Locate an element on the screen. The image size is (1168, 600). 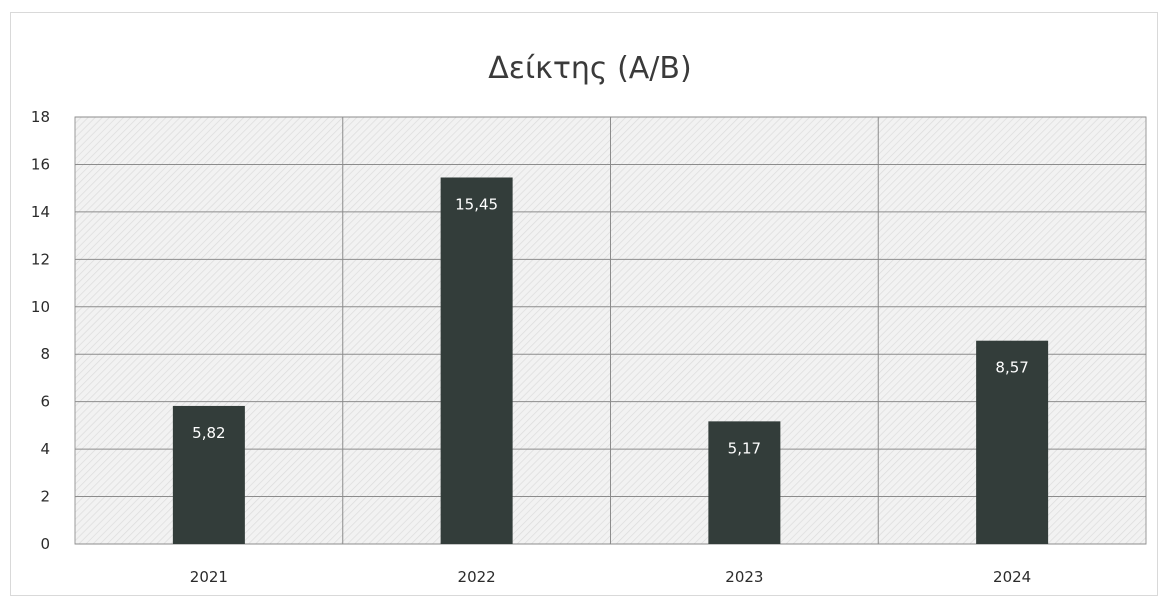
y-tick-label: 12 is located at coordinates (40, 259).